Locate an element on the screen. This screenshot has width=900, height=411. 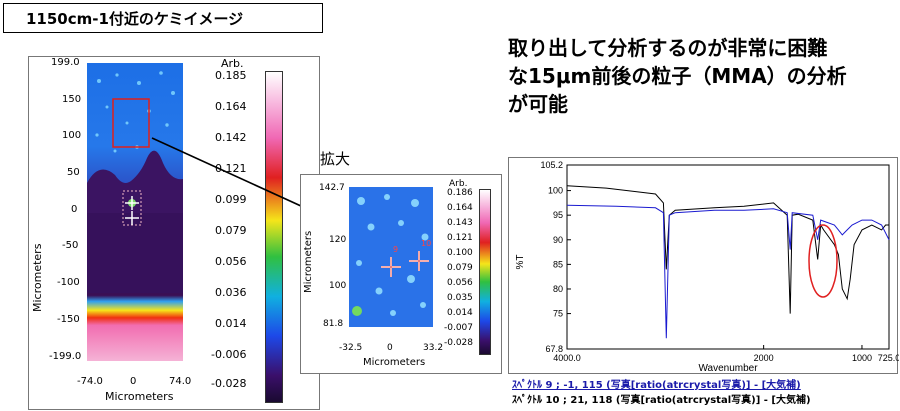
headline-line-2: な15μm前後の粒子（MMA）の分析 is located at coordinates (677, 76).